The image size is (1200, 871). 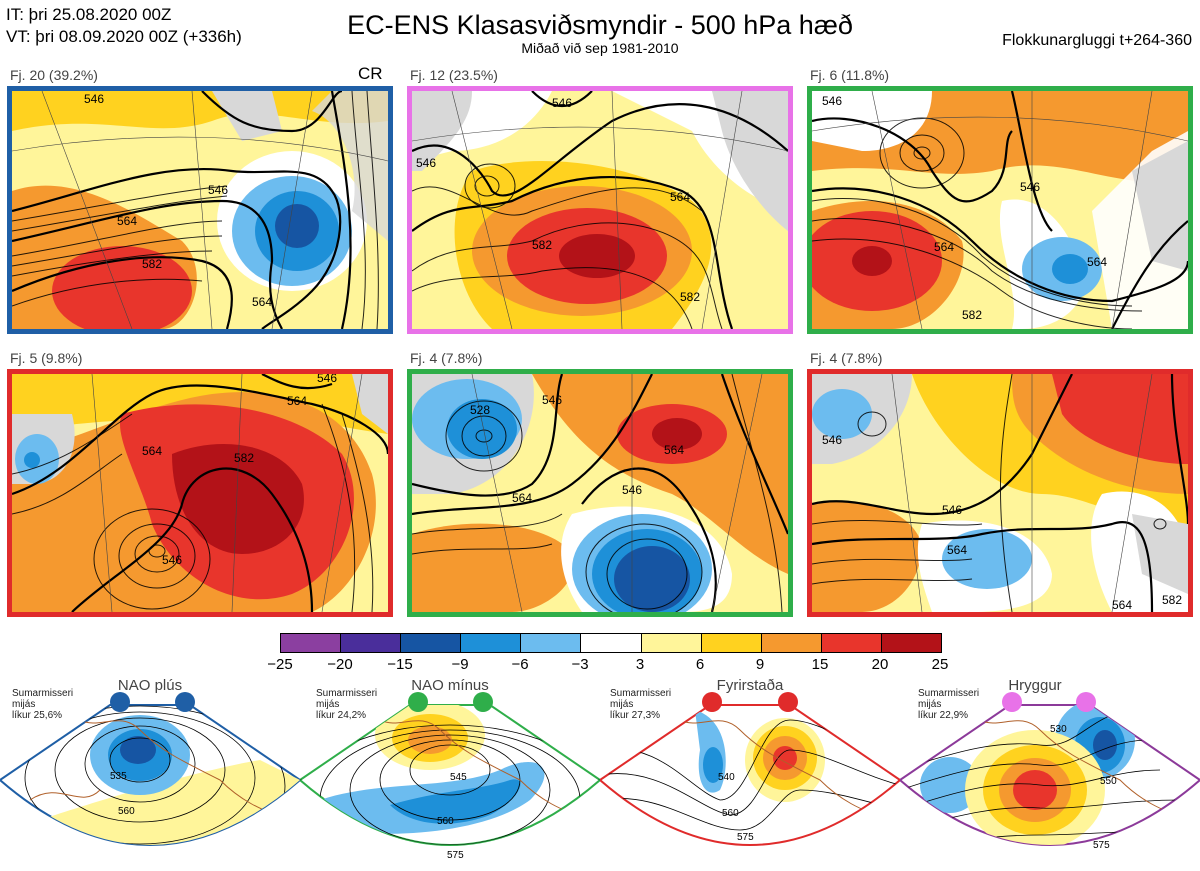 I want to click on colorbar-tick: −15, so click(x=400, y=664).